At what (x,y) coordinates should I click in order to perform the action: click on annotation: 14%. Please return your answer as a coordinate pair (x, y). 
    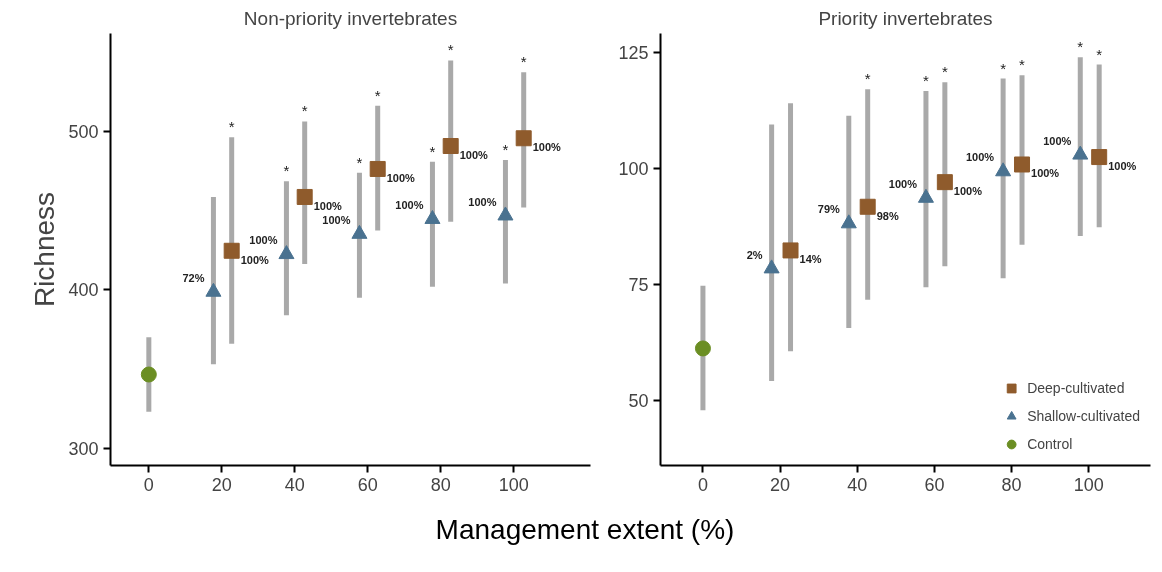
    Looking at the image, I should click on (810, 259).